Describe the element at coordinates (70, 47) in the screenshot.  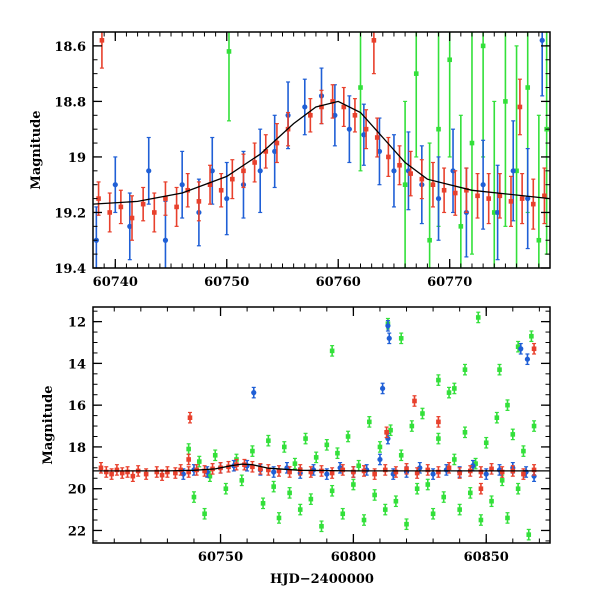
I see `y-tick-label: 18.6` at that location.